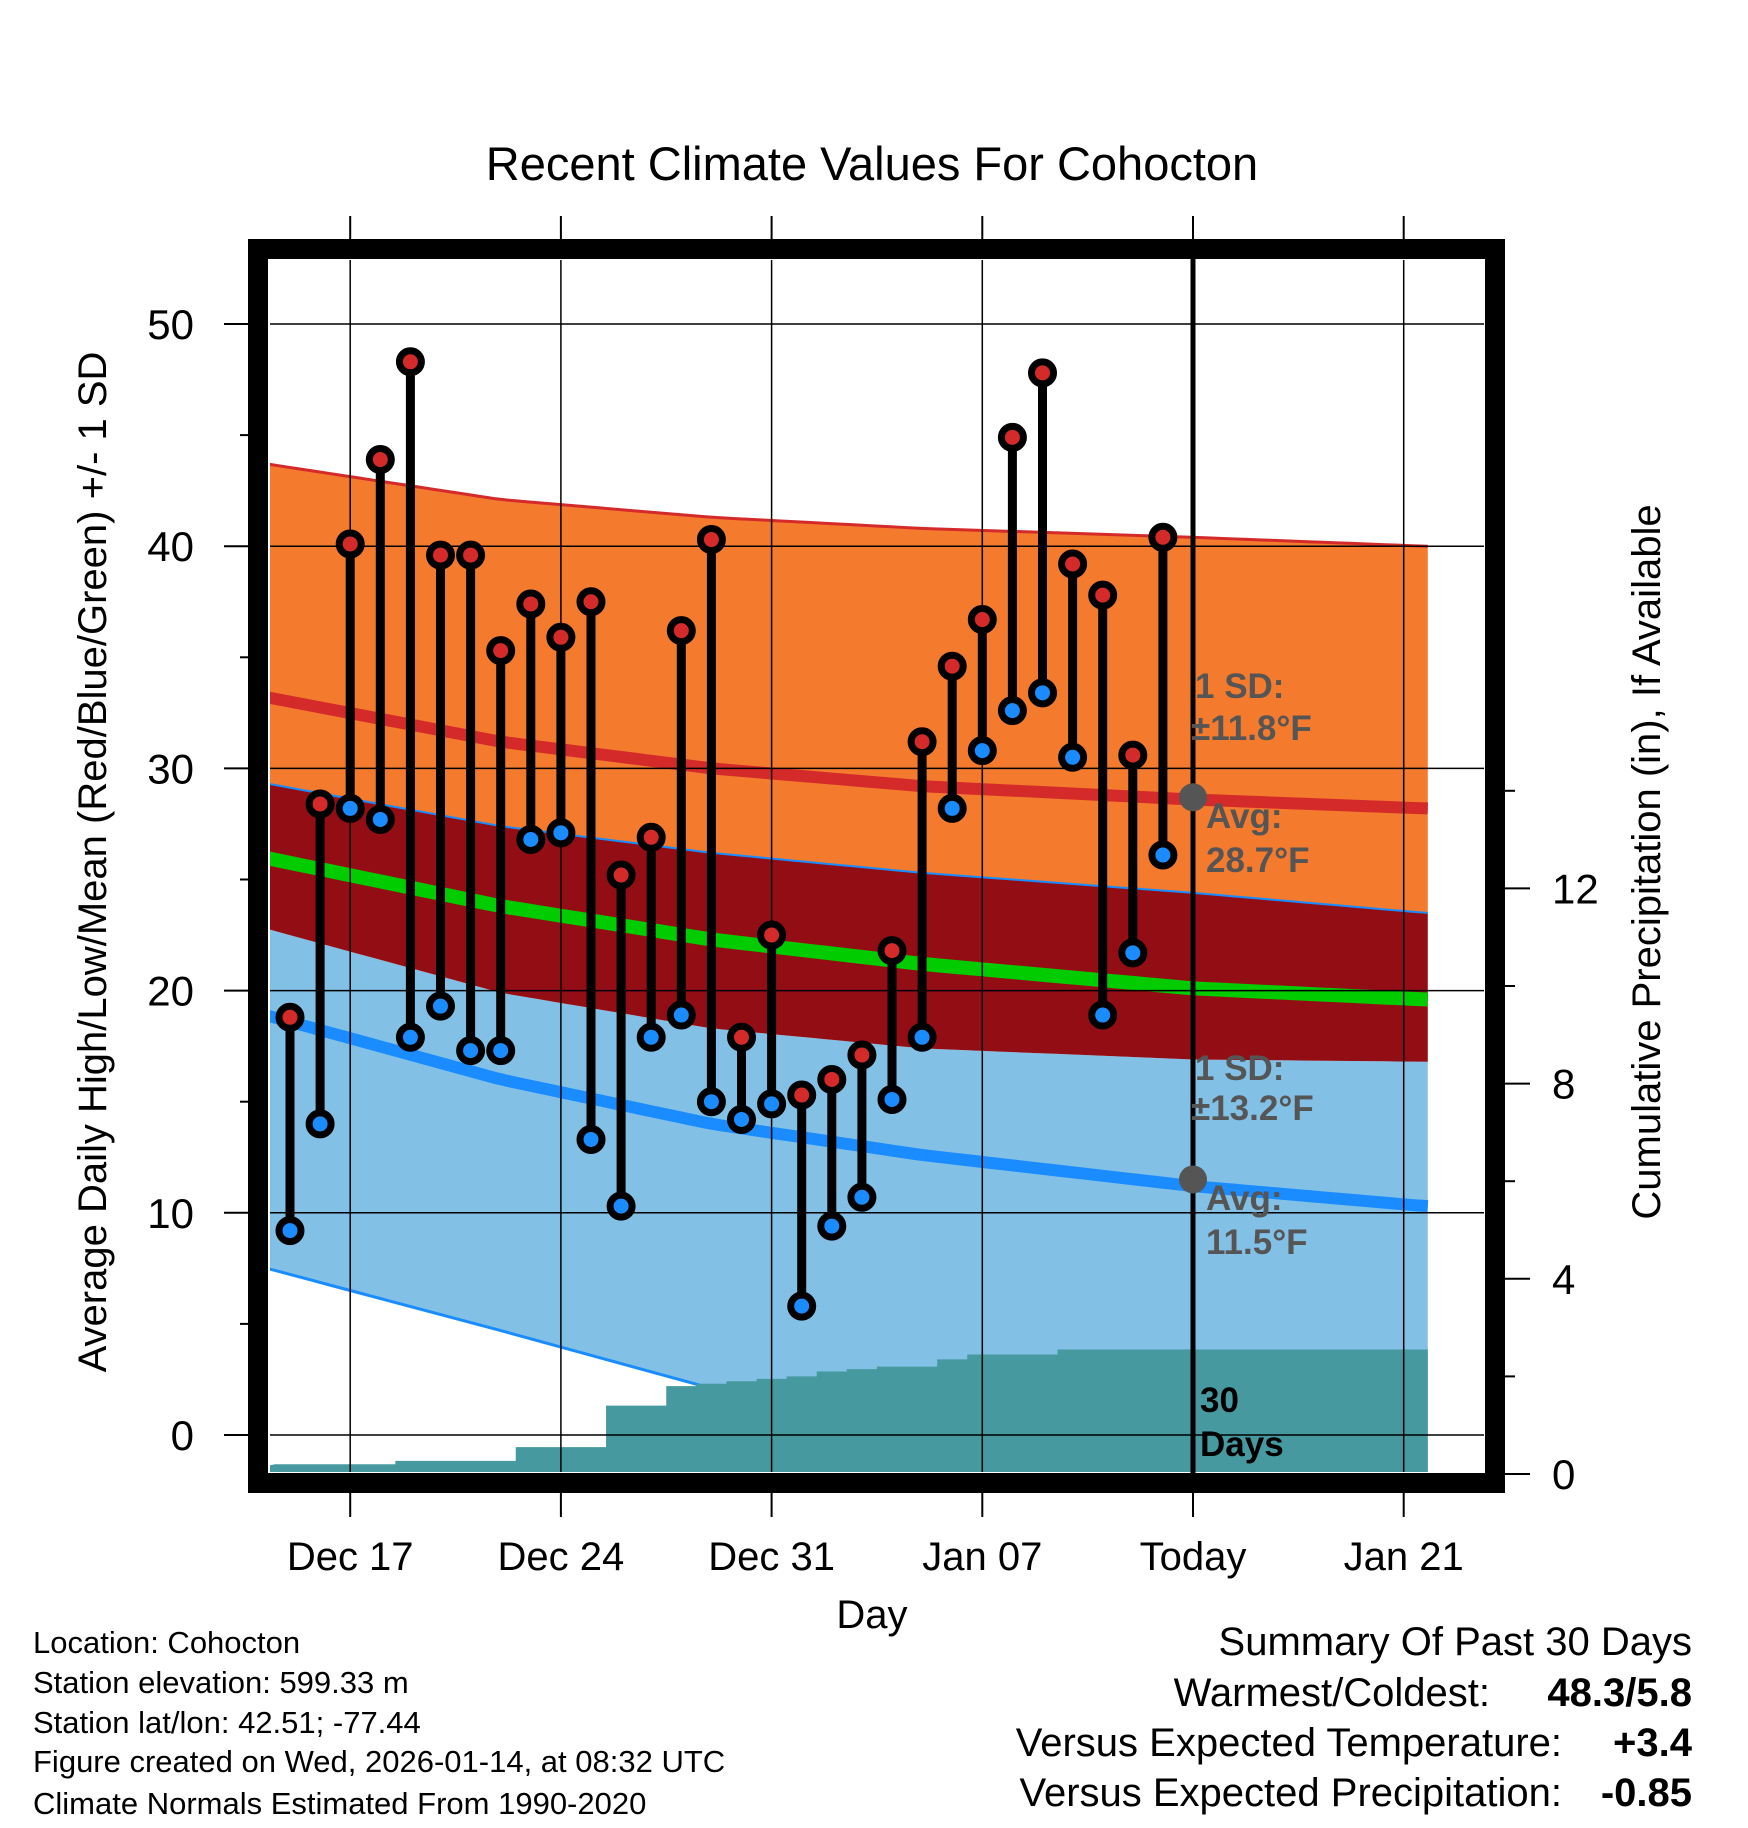 This screenshot has height=1828, width=1748. What do you see at coordinates (1290, 1793) in the screenshot?
I see `precip-vs-expected-label: Versus Expected Precipitation:` at bounding box center [1290, 1793].